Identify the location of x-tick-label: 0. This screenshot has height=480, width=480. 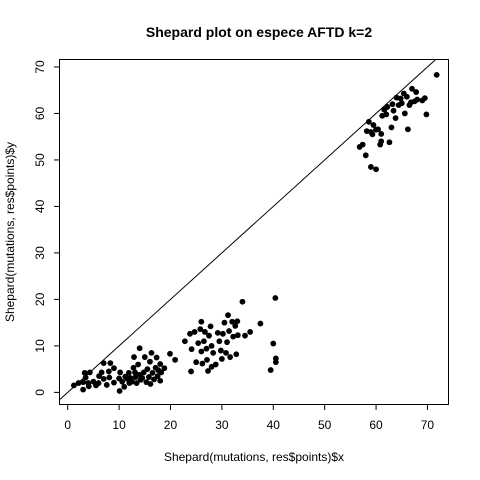
(67, 425).